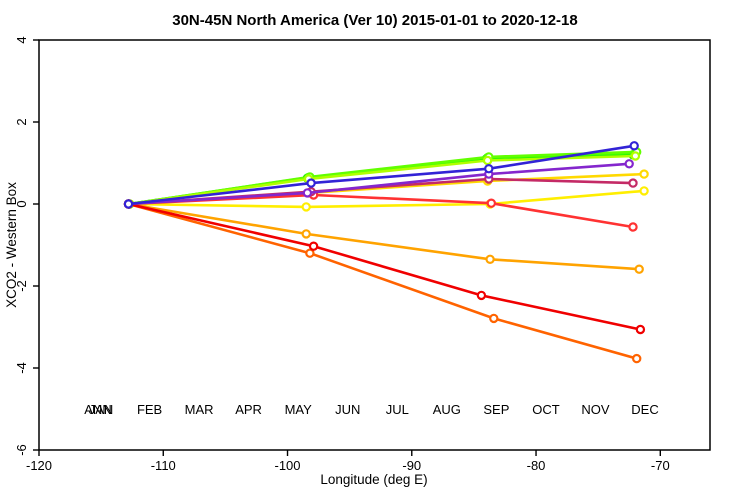 The width and height of the screenshot is (750, 500). Describe the element at coordinates (21, 450) in the screenshot. I see `y-tick-label: -6` at that location.